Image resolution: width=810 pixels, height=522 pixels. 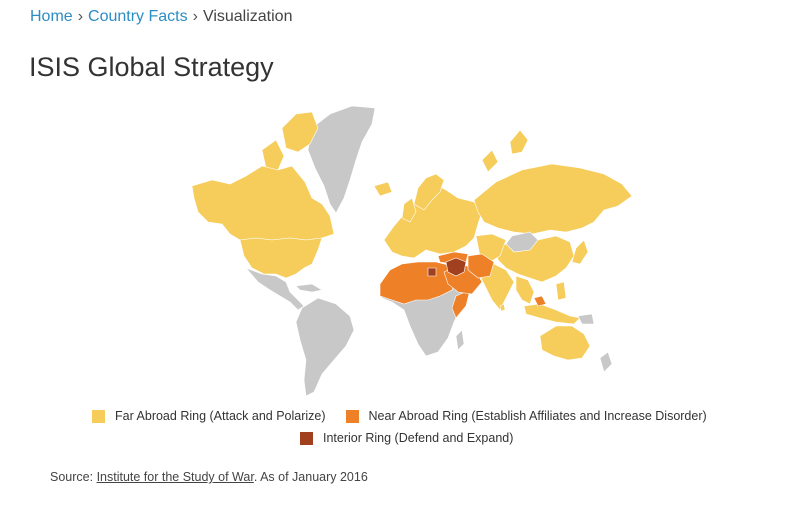 What do you see at coordinates (151, 67) in the screenshot?
I see `page-title: ISIS Global Strategy` at bounding box center [151, 67].